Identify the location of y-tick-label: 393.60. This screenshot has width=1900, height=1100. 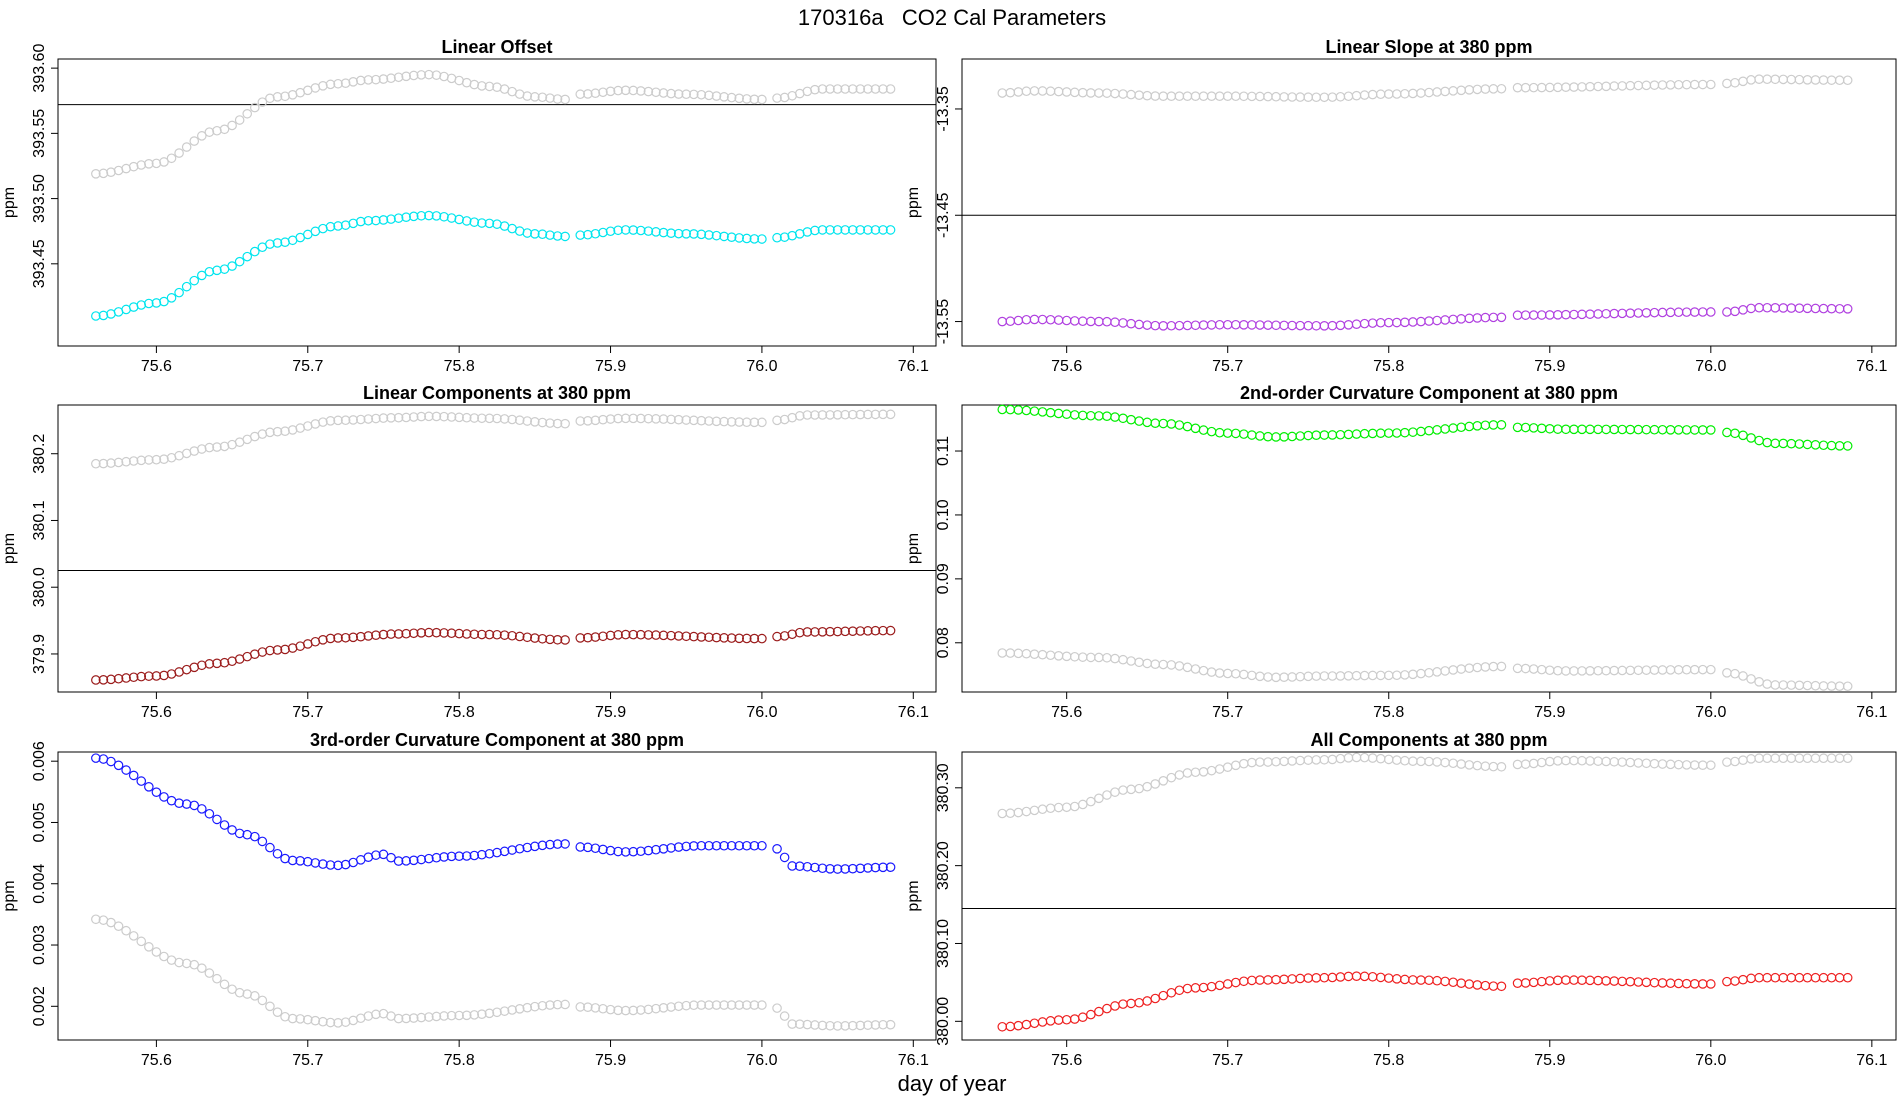
(39, 68).